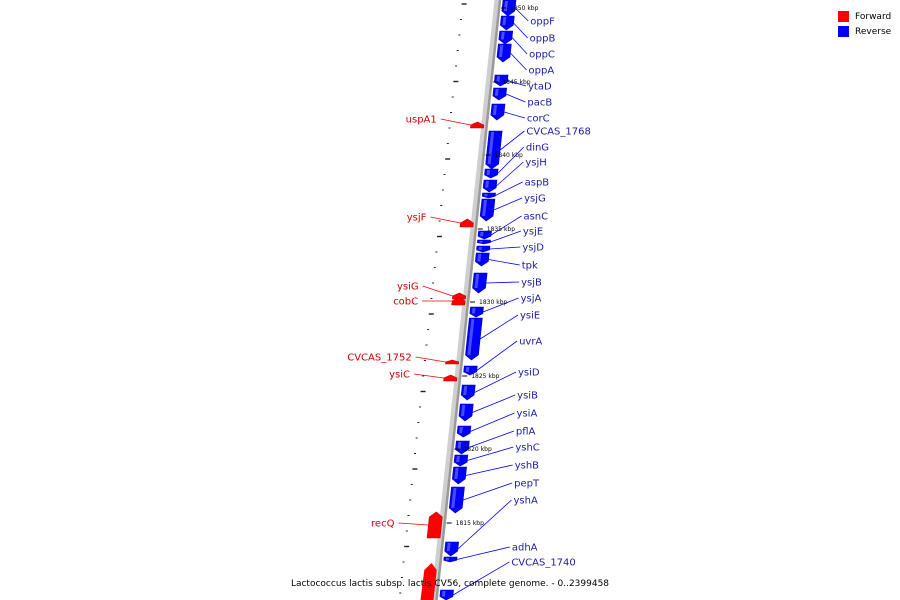  I want to click on reverse-gene-label-tpk: tpk, so click(530, 266).